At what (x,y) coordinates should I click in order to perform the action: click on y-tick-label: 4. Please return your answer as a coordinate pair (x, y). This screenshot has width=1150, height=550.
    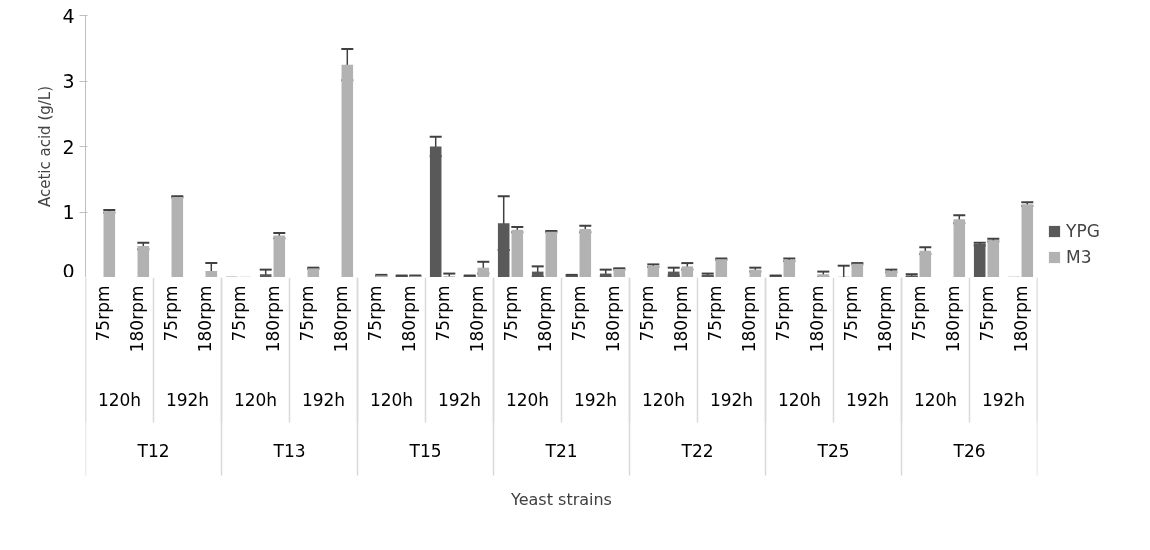
    Looking at the image, I should click on (68, 15).